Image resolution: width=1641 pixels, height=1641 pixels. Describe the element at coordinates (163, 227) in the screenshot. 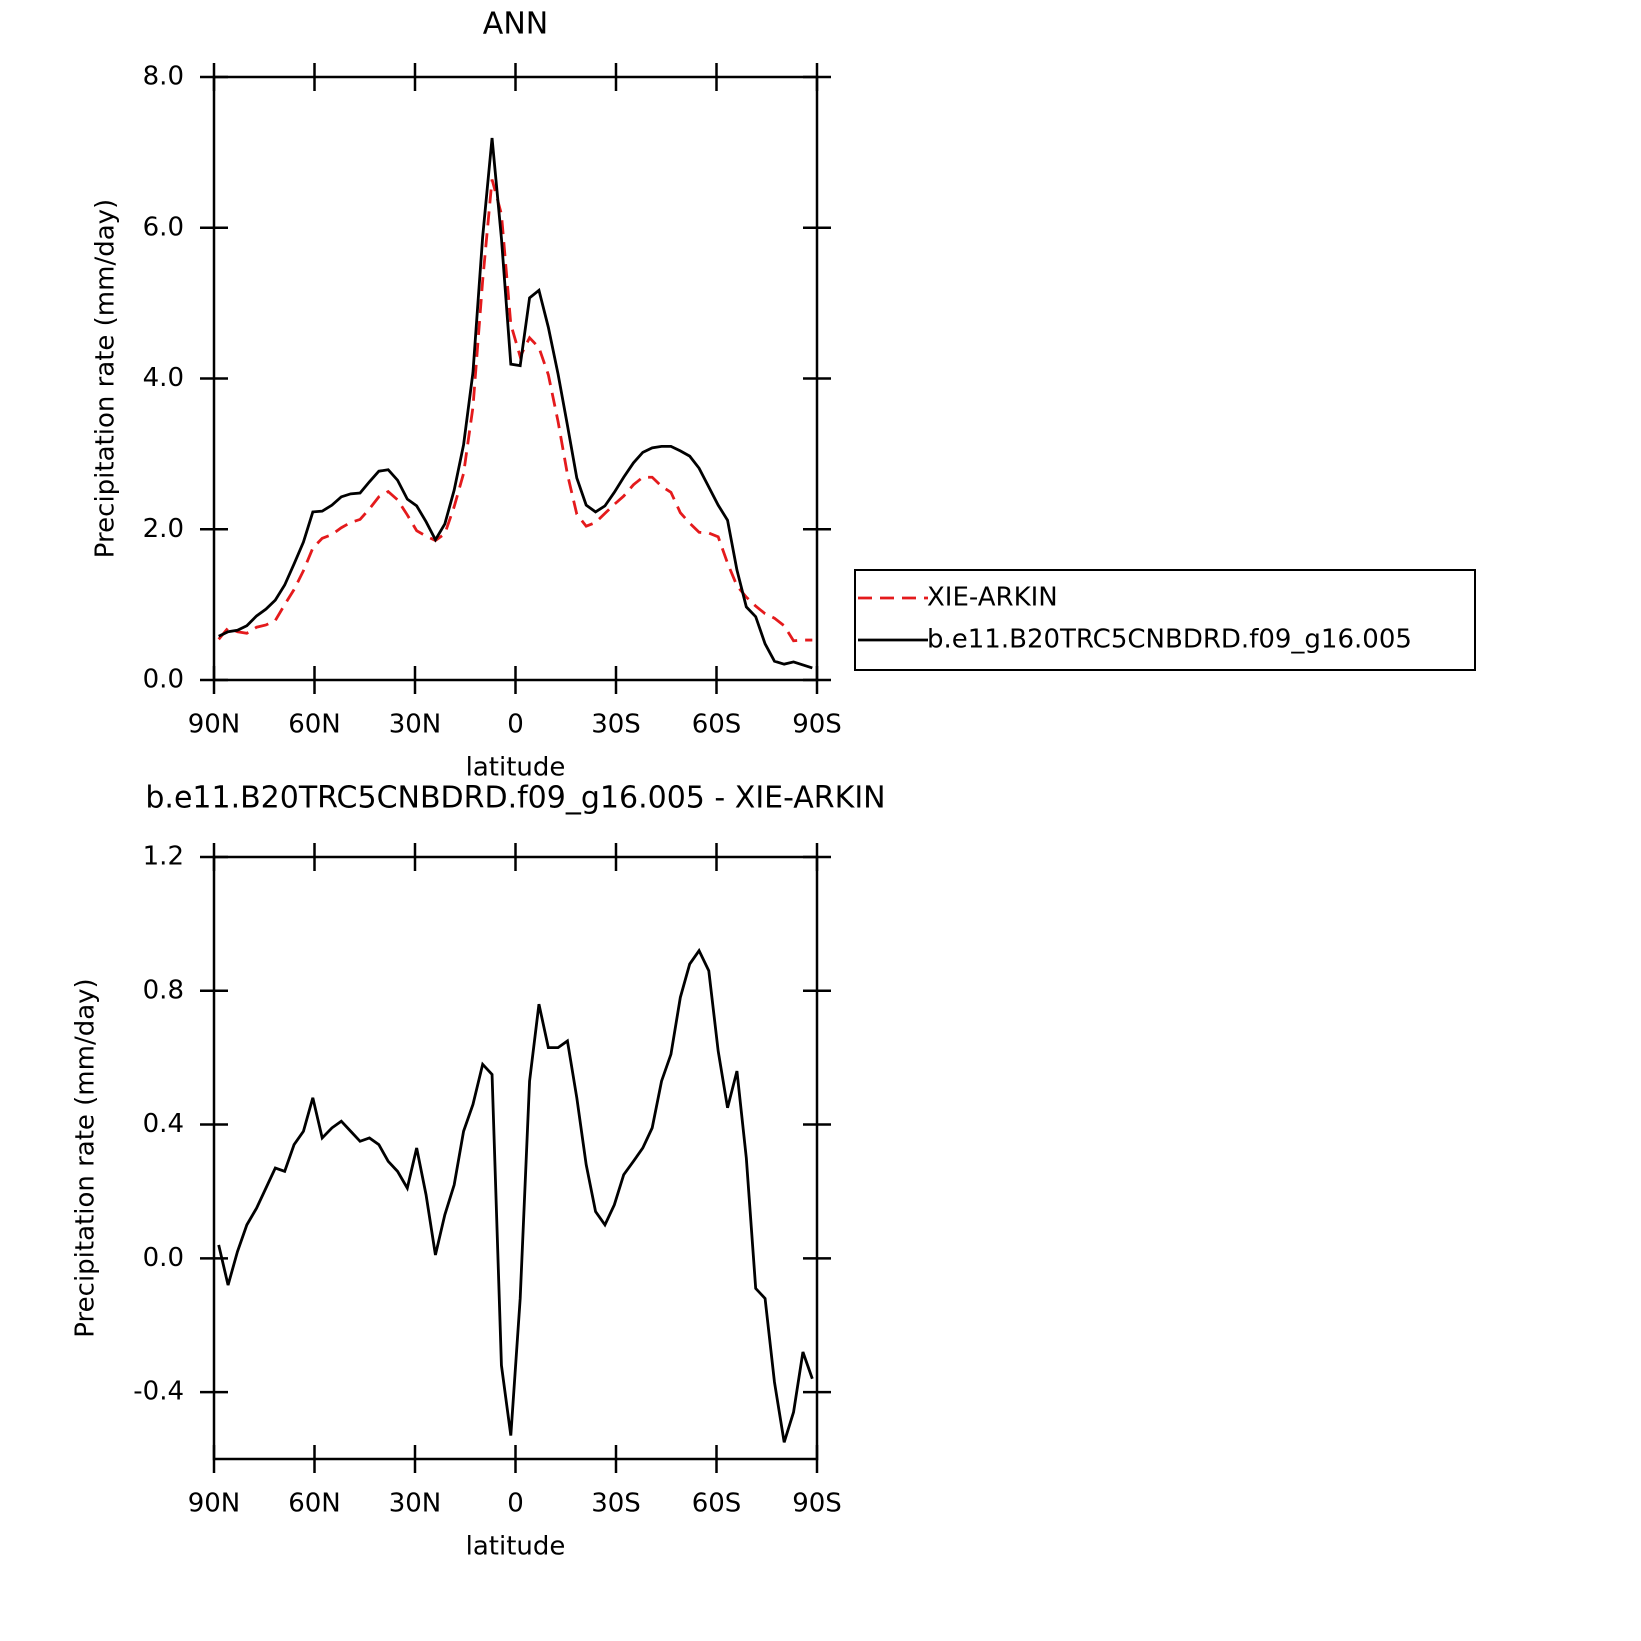

I see `y-tick-label: 6.0` at that location.